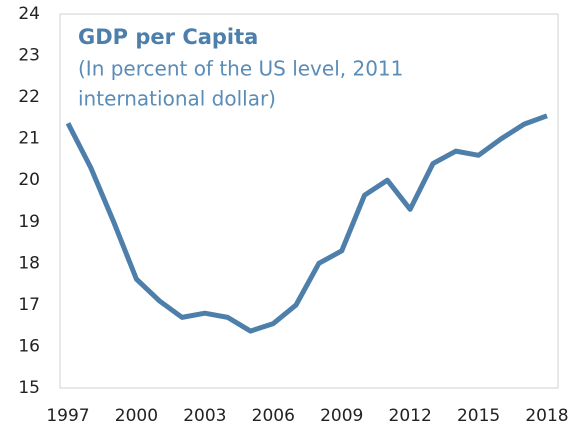  What do you see at coordinates (29, 388) in the screenshot?
I see `y-tick-label: 15` at bounding box center [29, 388].